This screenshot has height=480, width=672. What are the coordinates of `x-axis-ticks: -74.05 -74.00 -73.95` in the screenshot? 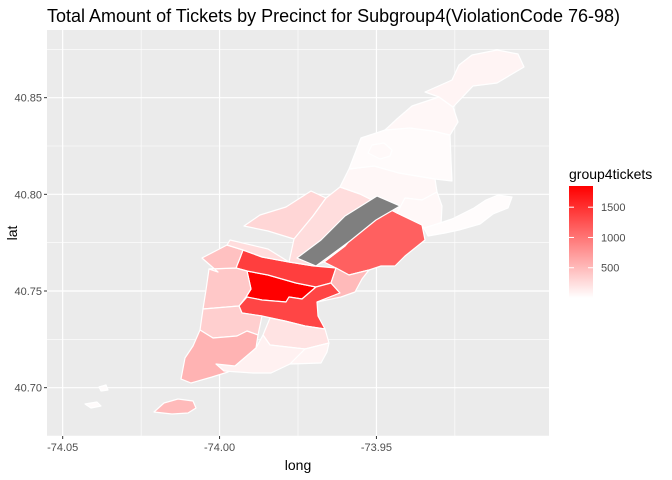 It's located at (219, 445).